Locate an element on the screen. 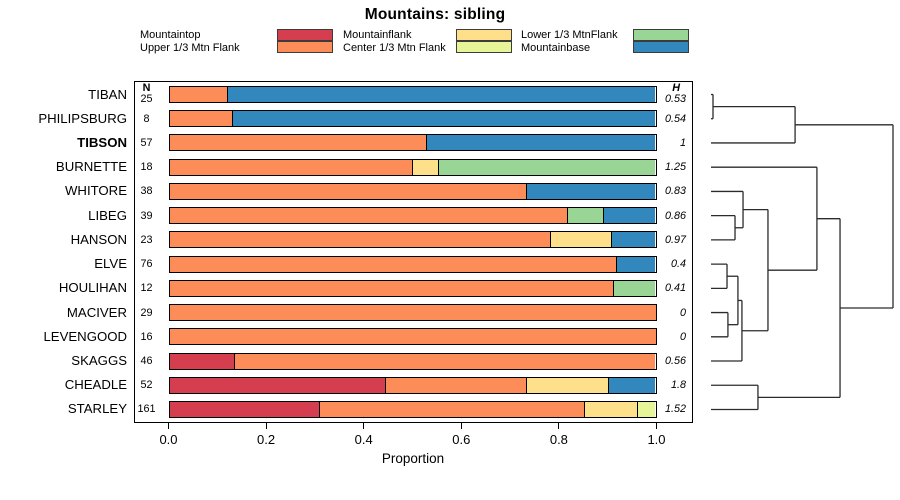 The height and width of the screenshot is (500, 900). legend-label-mountainflank: Mountainflank is located at coordinates (377, 35).